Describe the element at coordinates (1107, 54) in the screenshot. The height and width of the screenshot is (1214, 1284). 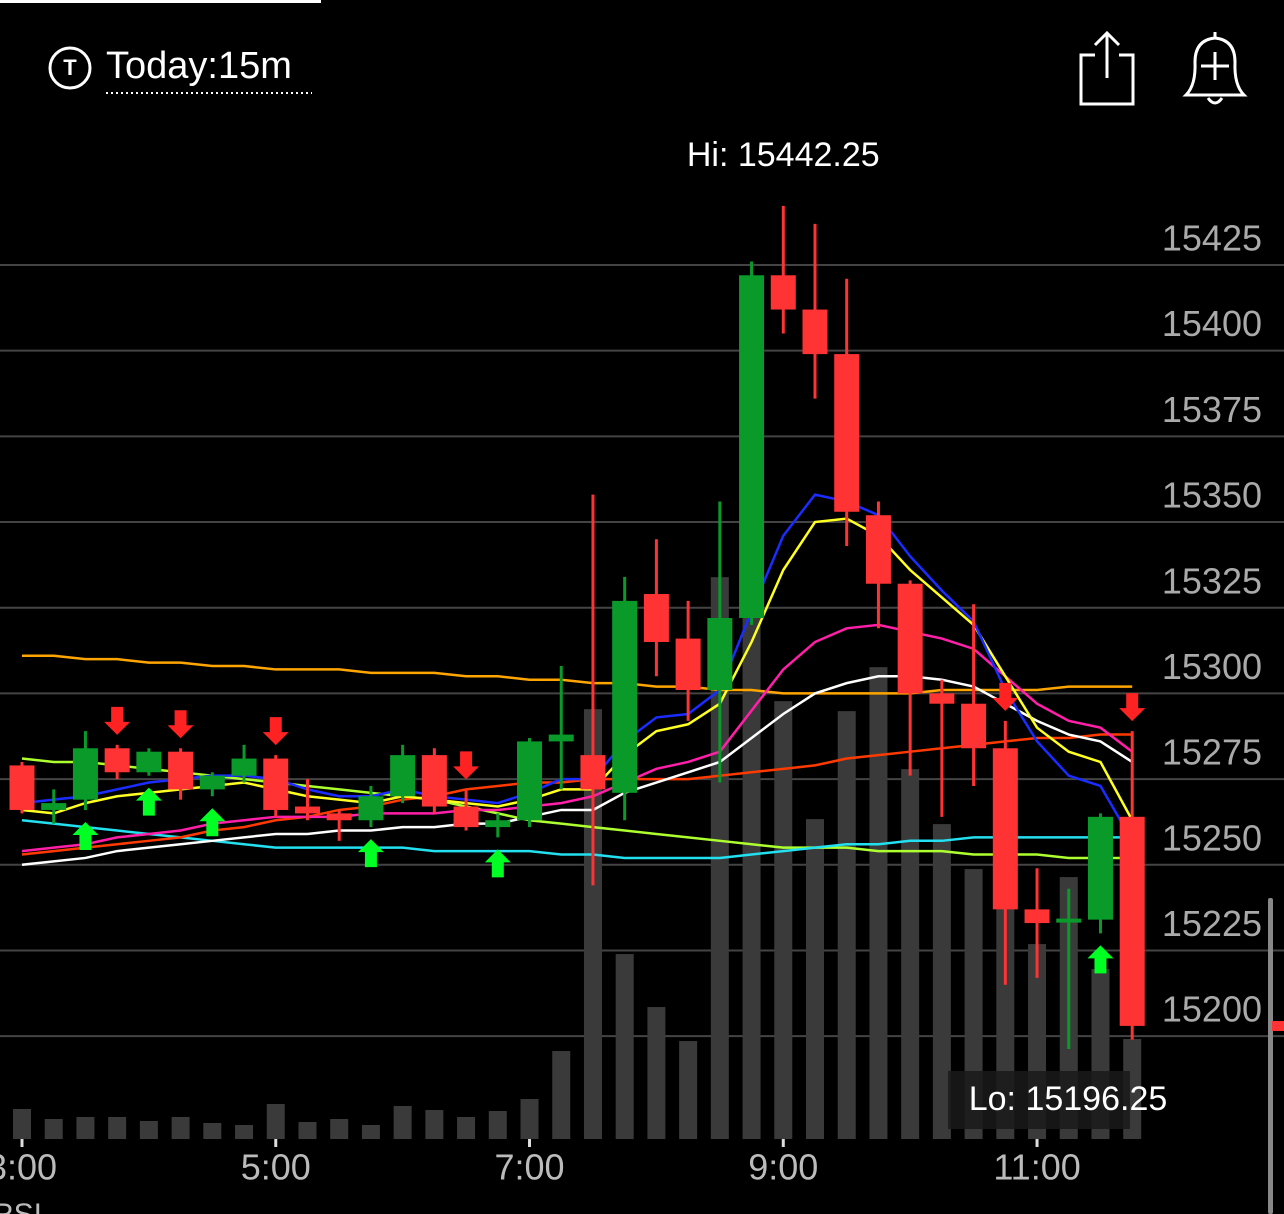
I see `share-arrow` at that location.